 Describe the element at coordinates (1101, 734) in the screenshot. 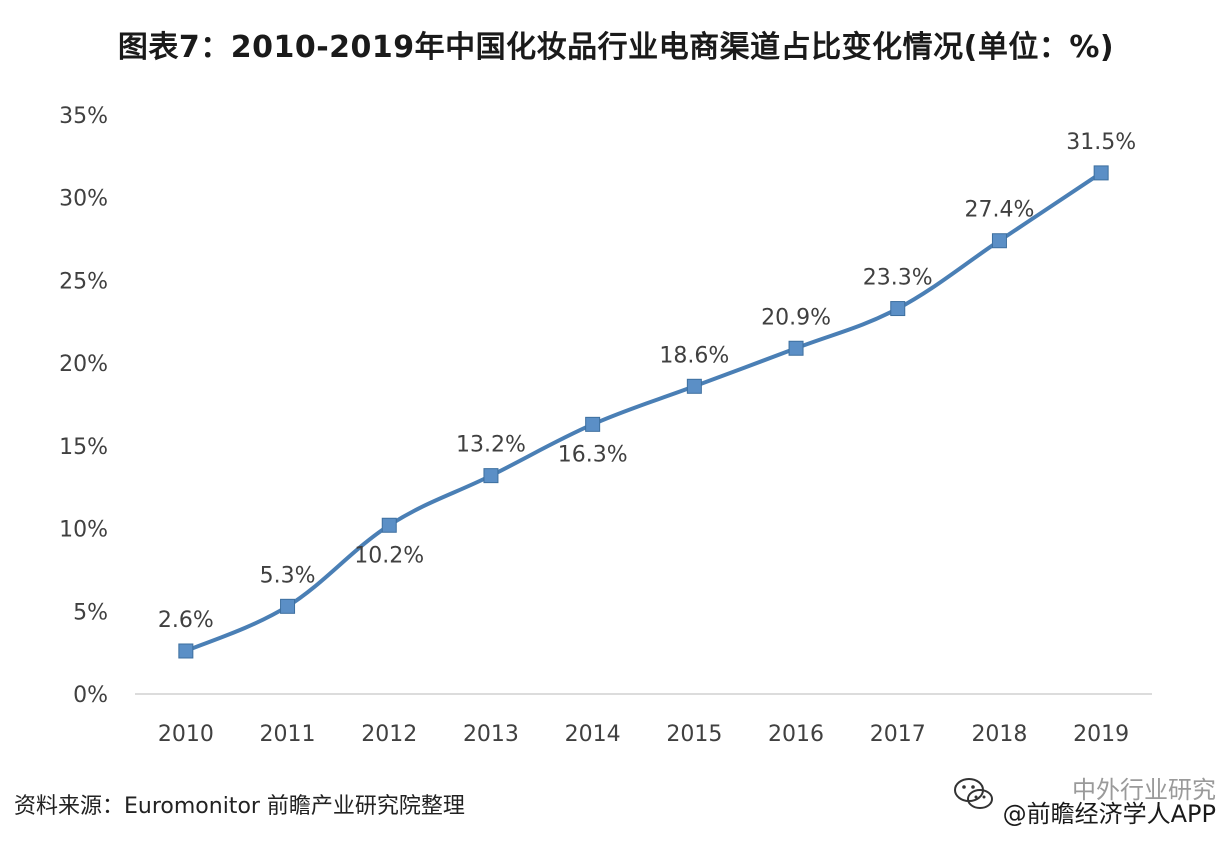

I see `x-tick-label: 2019` at that location.